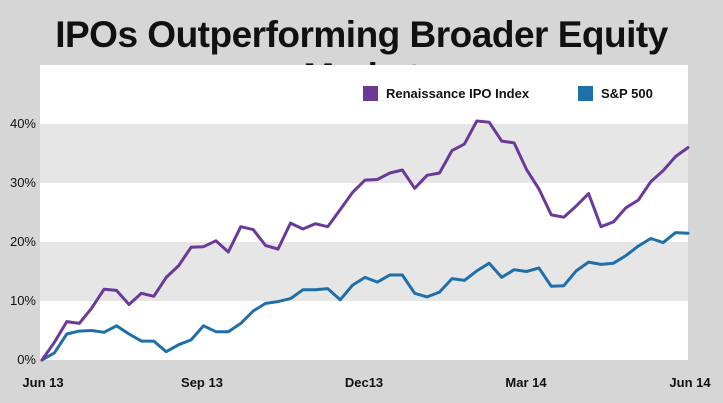  Describe the element at coordinates (42, 382) in the screenshot. I see `x-tick-label: Jun 13` at that location.